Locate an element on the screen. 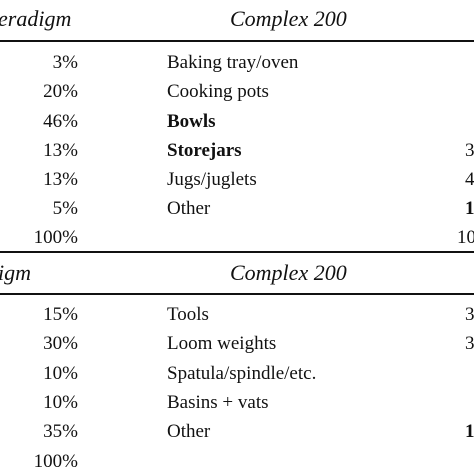 This screenshot has width=474, height=474. table1-header-complex: Complex 200 is located at coordinates (288, 18).